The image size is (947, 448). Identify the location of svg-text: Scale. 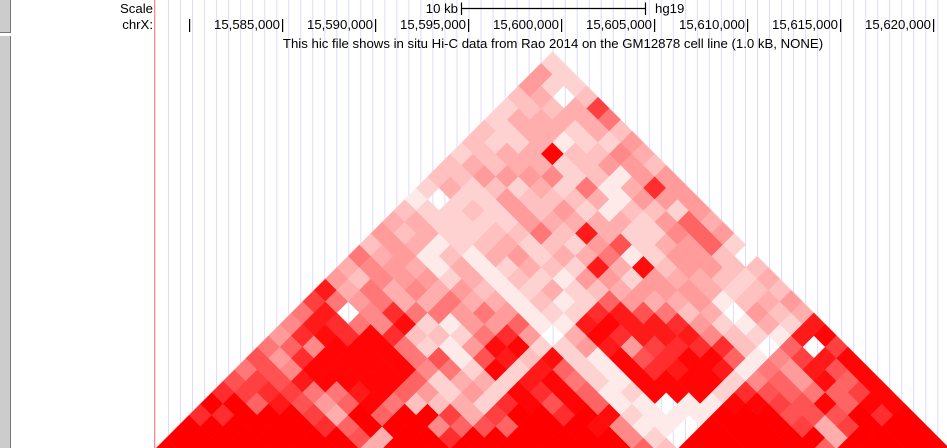
(136, 8).